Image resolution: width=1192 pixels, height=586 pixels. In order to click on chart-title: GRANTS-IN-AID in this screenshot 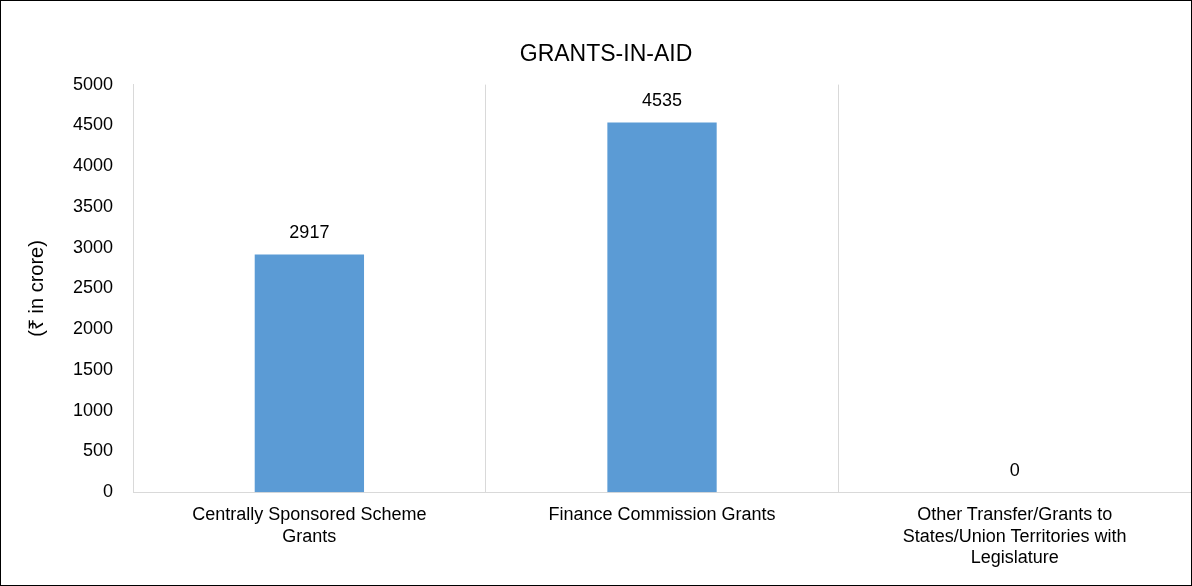, I will do `click(606, 53)`.